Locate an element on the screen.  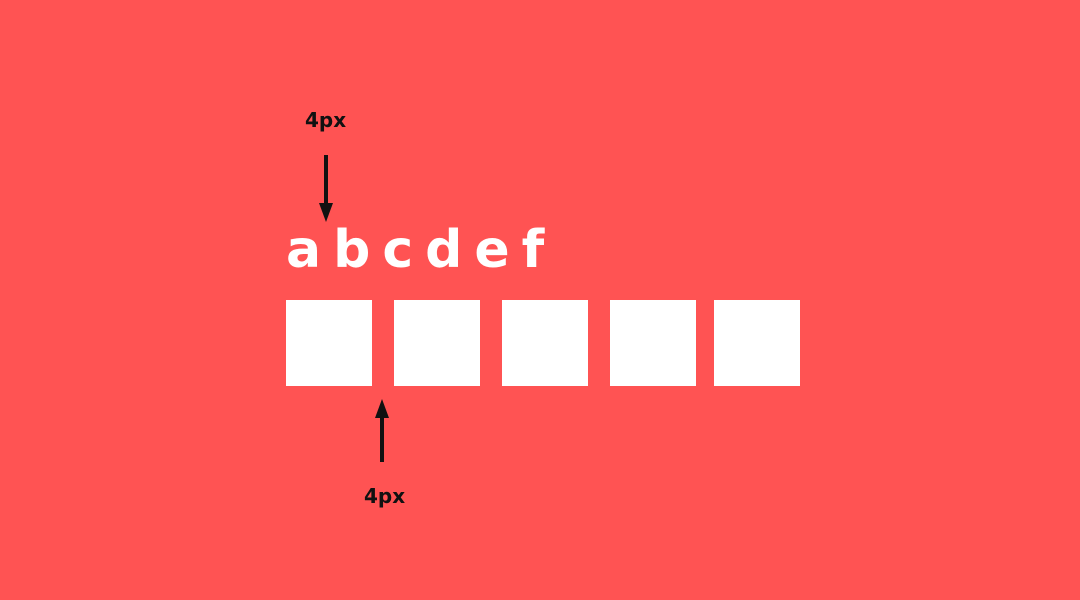
letter-e: e is located at coordinates (492, 250).